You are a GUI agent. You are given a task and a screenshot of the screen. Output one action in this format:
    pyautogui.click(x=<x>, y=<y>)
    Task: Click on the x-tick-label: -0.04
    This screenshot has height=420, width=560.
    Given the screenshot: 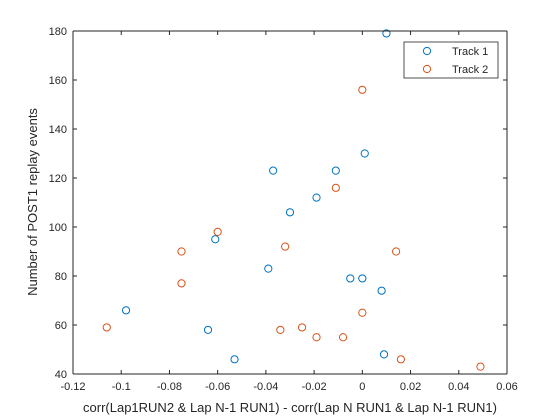 What is the action you would take?
    pyautogui.click(x=265, y=387)
    